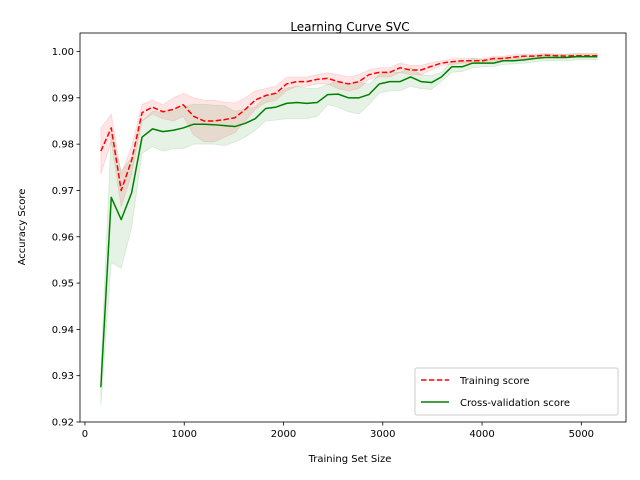 The image size is (640, 480). What do you see at coordinates (85, 434) in the screenshot?
I see `x-tick-label: 0` at bounding box center [85, 434].